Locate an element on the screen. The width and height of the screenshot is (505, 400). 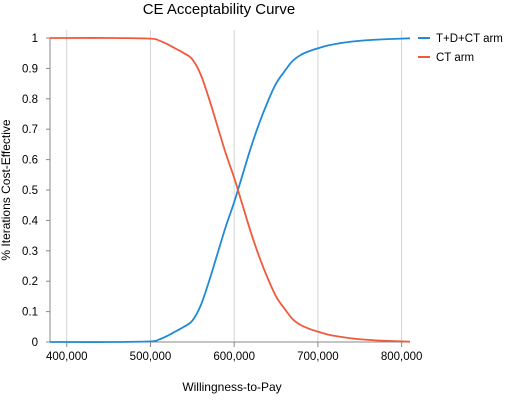
x-axis-ticks: 400,000 500,000 600,000 700,000 800,000 is located at coordinates (234, 352).